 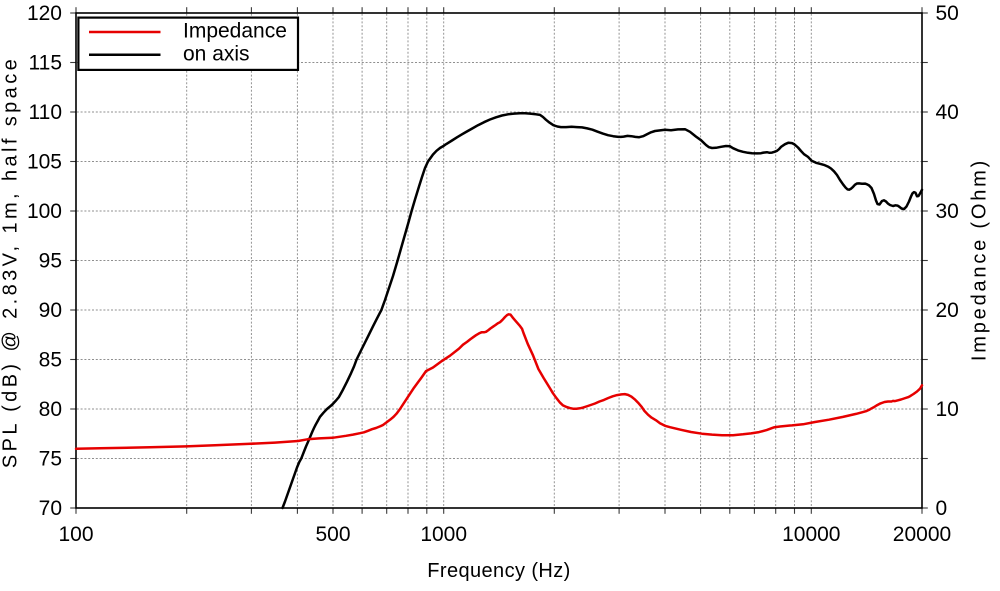 I want to click on svg-text: Impedance (Ohm), so click(x=980, y=259).